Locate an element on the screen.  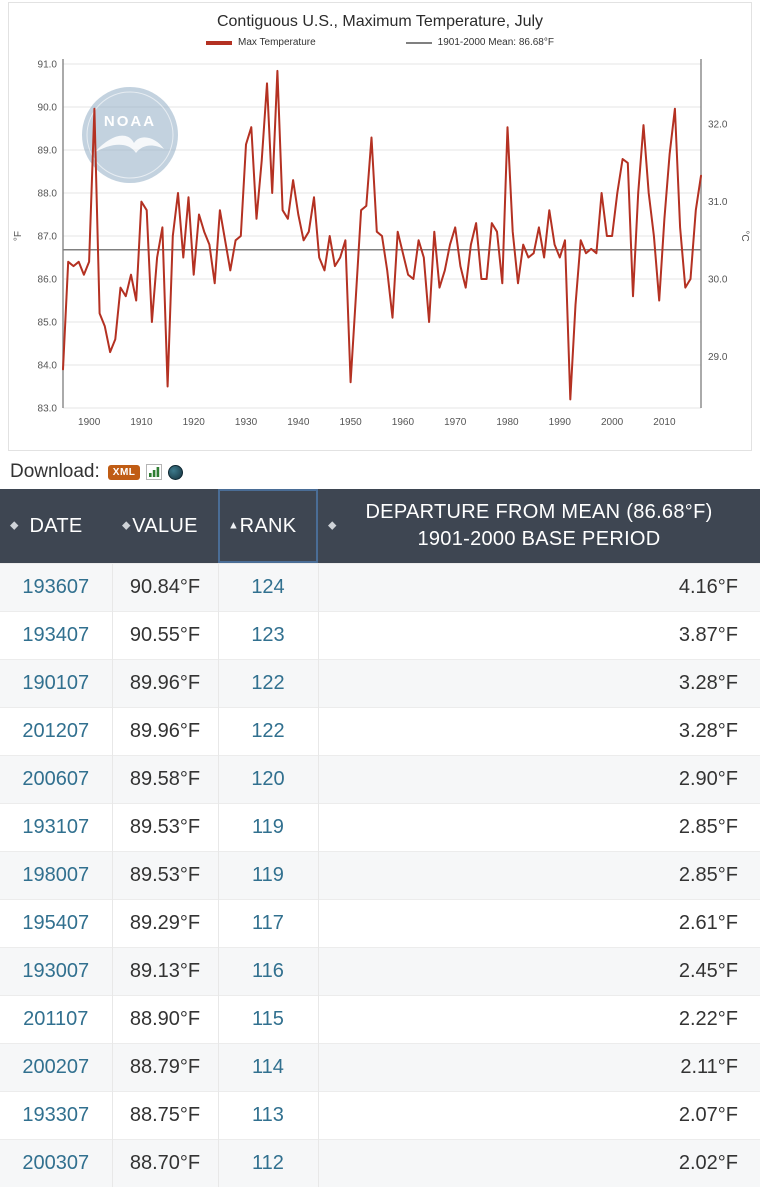
rank-cell: 122 is located at coordinates (268, 732).